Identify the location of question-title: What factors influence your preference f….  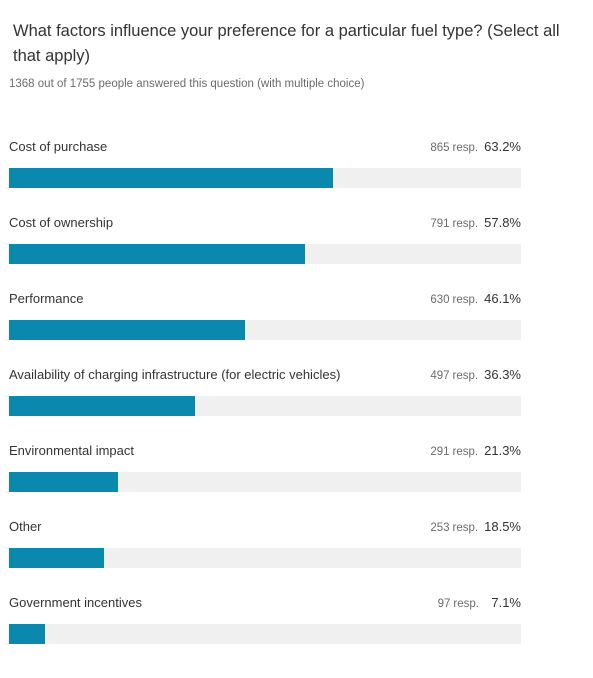
(286, 43).